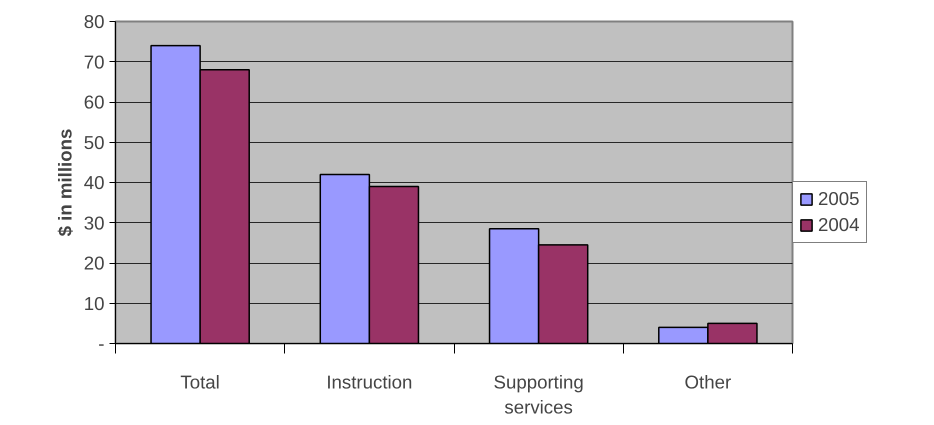  Describe the element at coordinates (94, 182) in the screenshot. I see `y-tick-label: 40` at that location.